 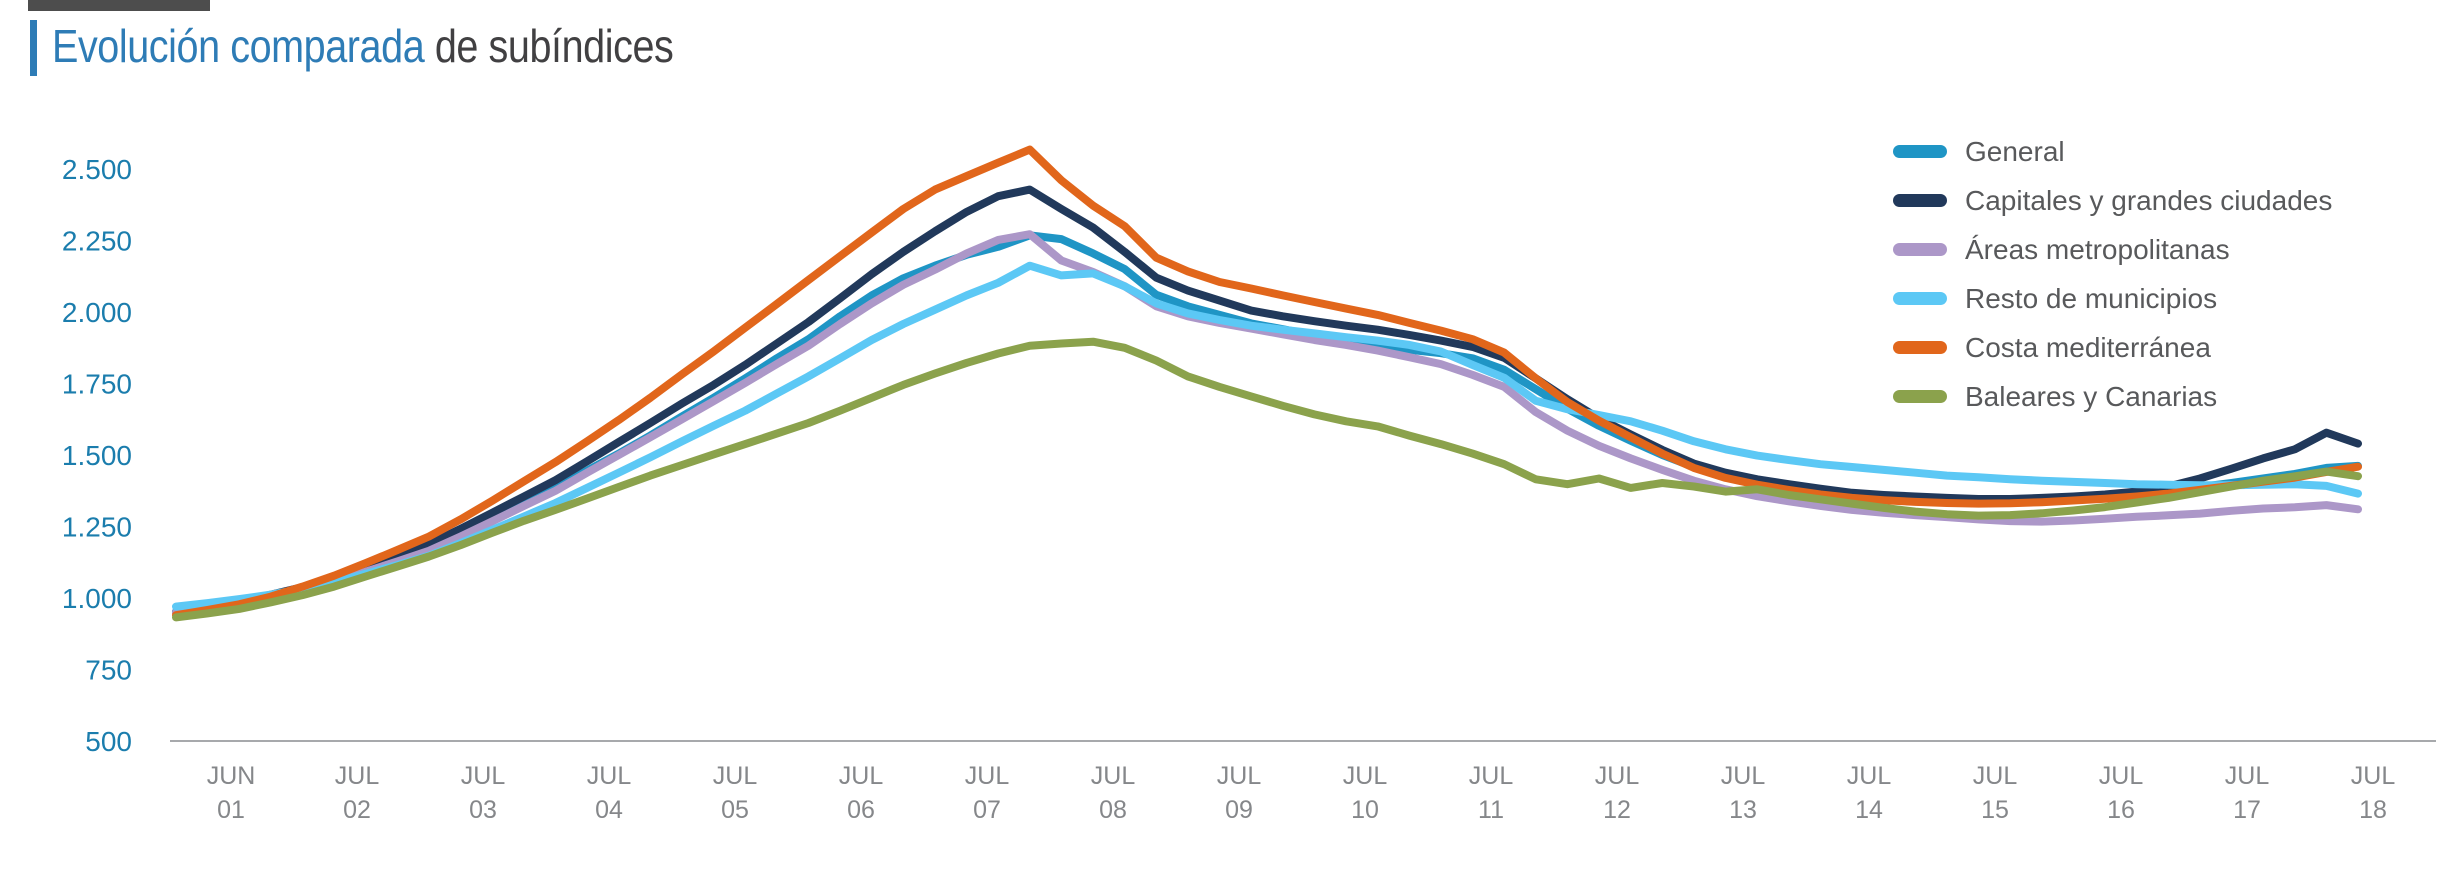 I want to click on x-tick-month: JUN, so click(x=231, y=776).